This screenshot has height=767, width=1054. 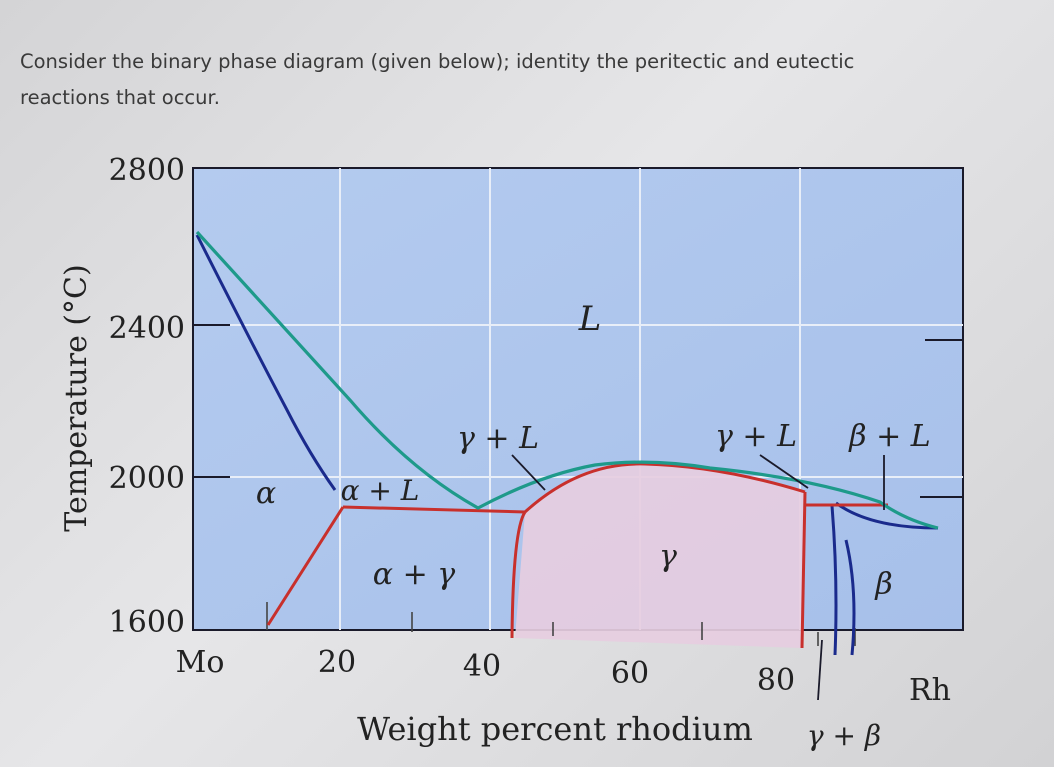 What do you see at coordinates (76, 397) in the screenshot?
I see `y-axis-title: Temperature (°C)` at bounding box center [76, 397].